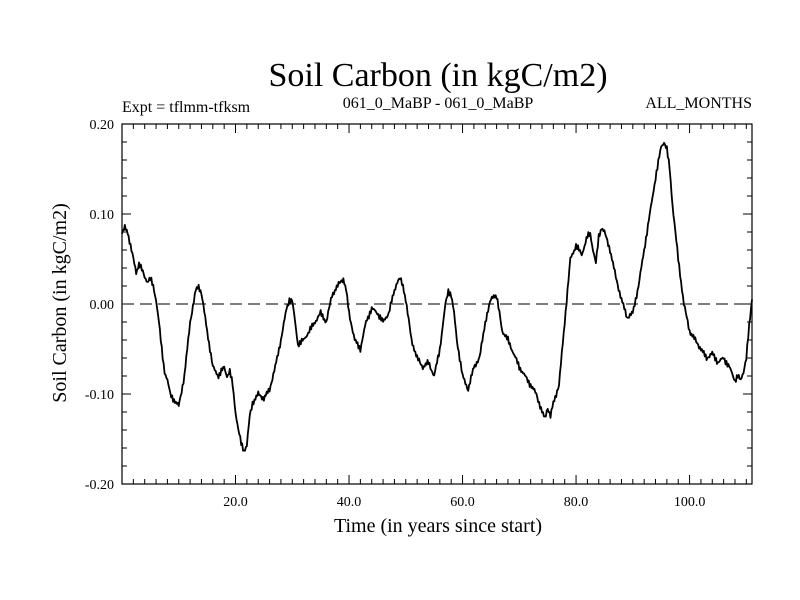 The height and width of the screenshot is (600, 800). I want to click on y-tick-label: 0.20, so click(102, 125).